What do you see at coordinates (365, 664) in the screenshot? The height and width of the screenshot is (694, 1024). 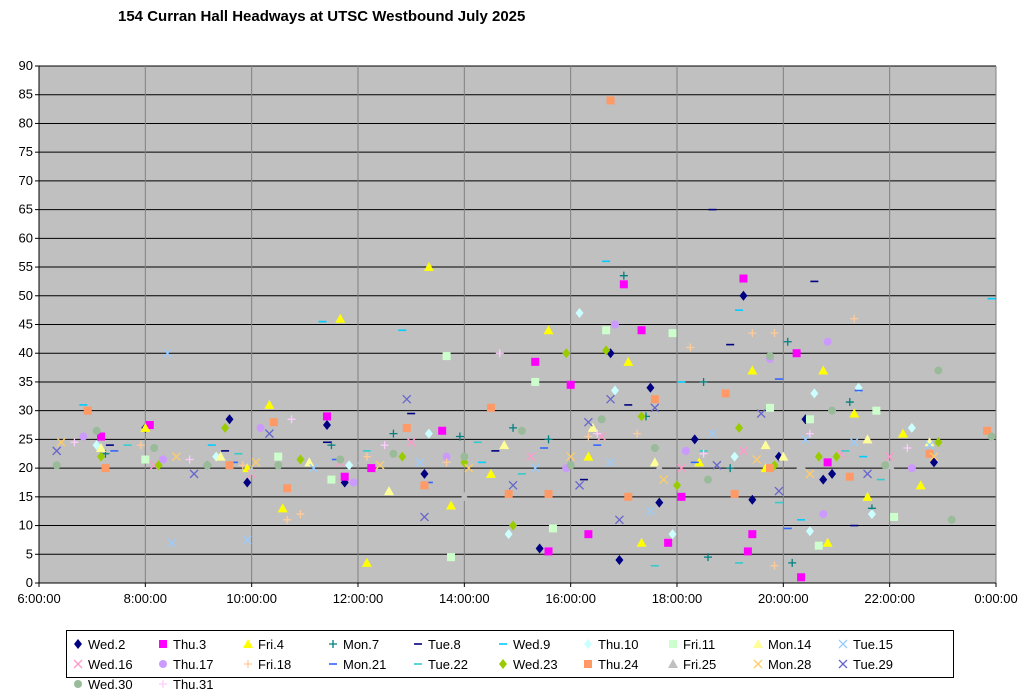 I see `legend-label: Mon.21` at bounding box center [365, 664].